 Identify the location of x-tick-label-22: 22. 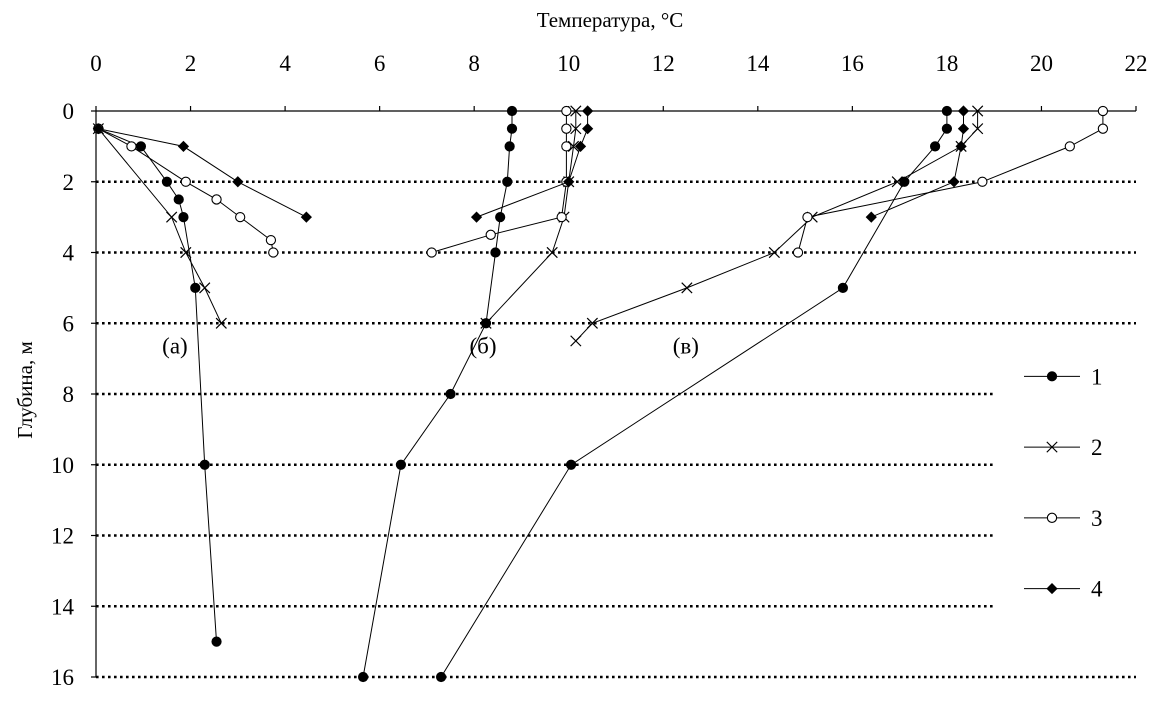
(1136, 63).